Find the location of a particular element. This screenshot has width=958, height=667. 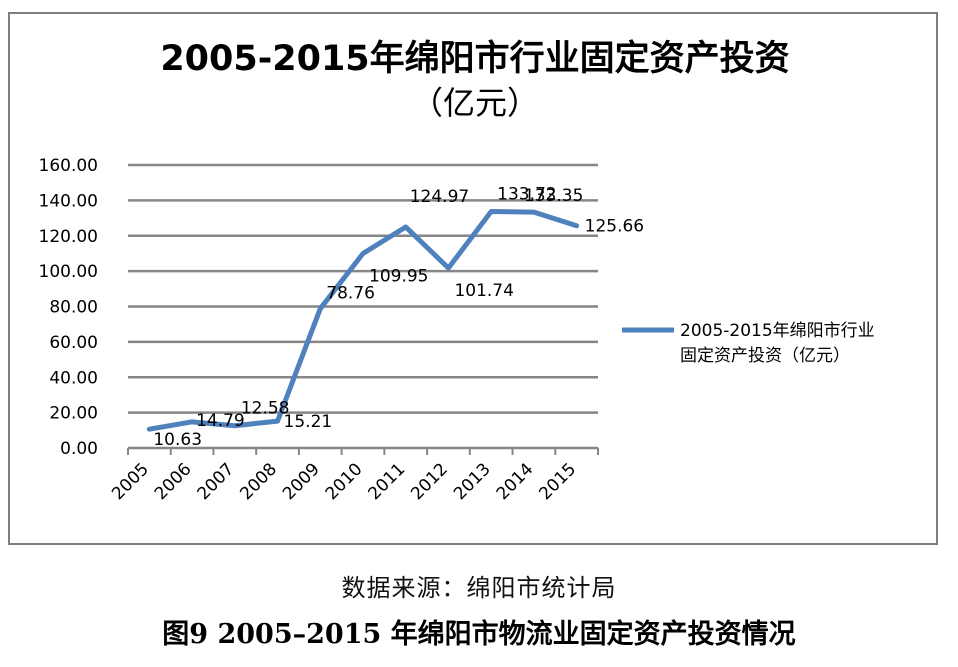

data-label: 124.97 is located at coordinates (439, 197).